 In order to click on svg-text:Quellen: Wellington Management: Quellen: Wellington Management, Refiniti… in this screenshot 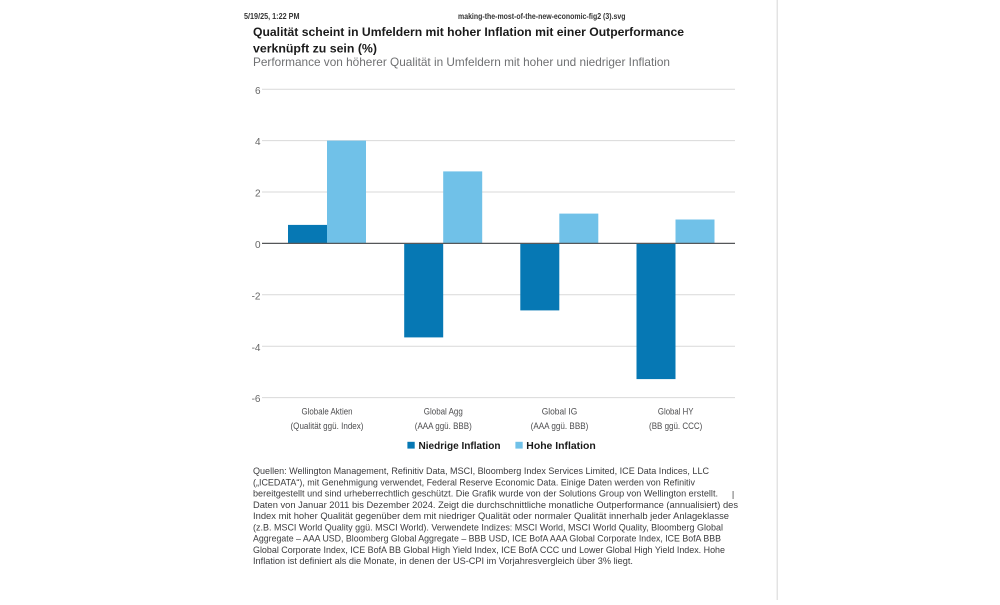, I will do `click(481, 471)`.